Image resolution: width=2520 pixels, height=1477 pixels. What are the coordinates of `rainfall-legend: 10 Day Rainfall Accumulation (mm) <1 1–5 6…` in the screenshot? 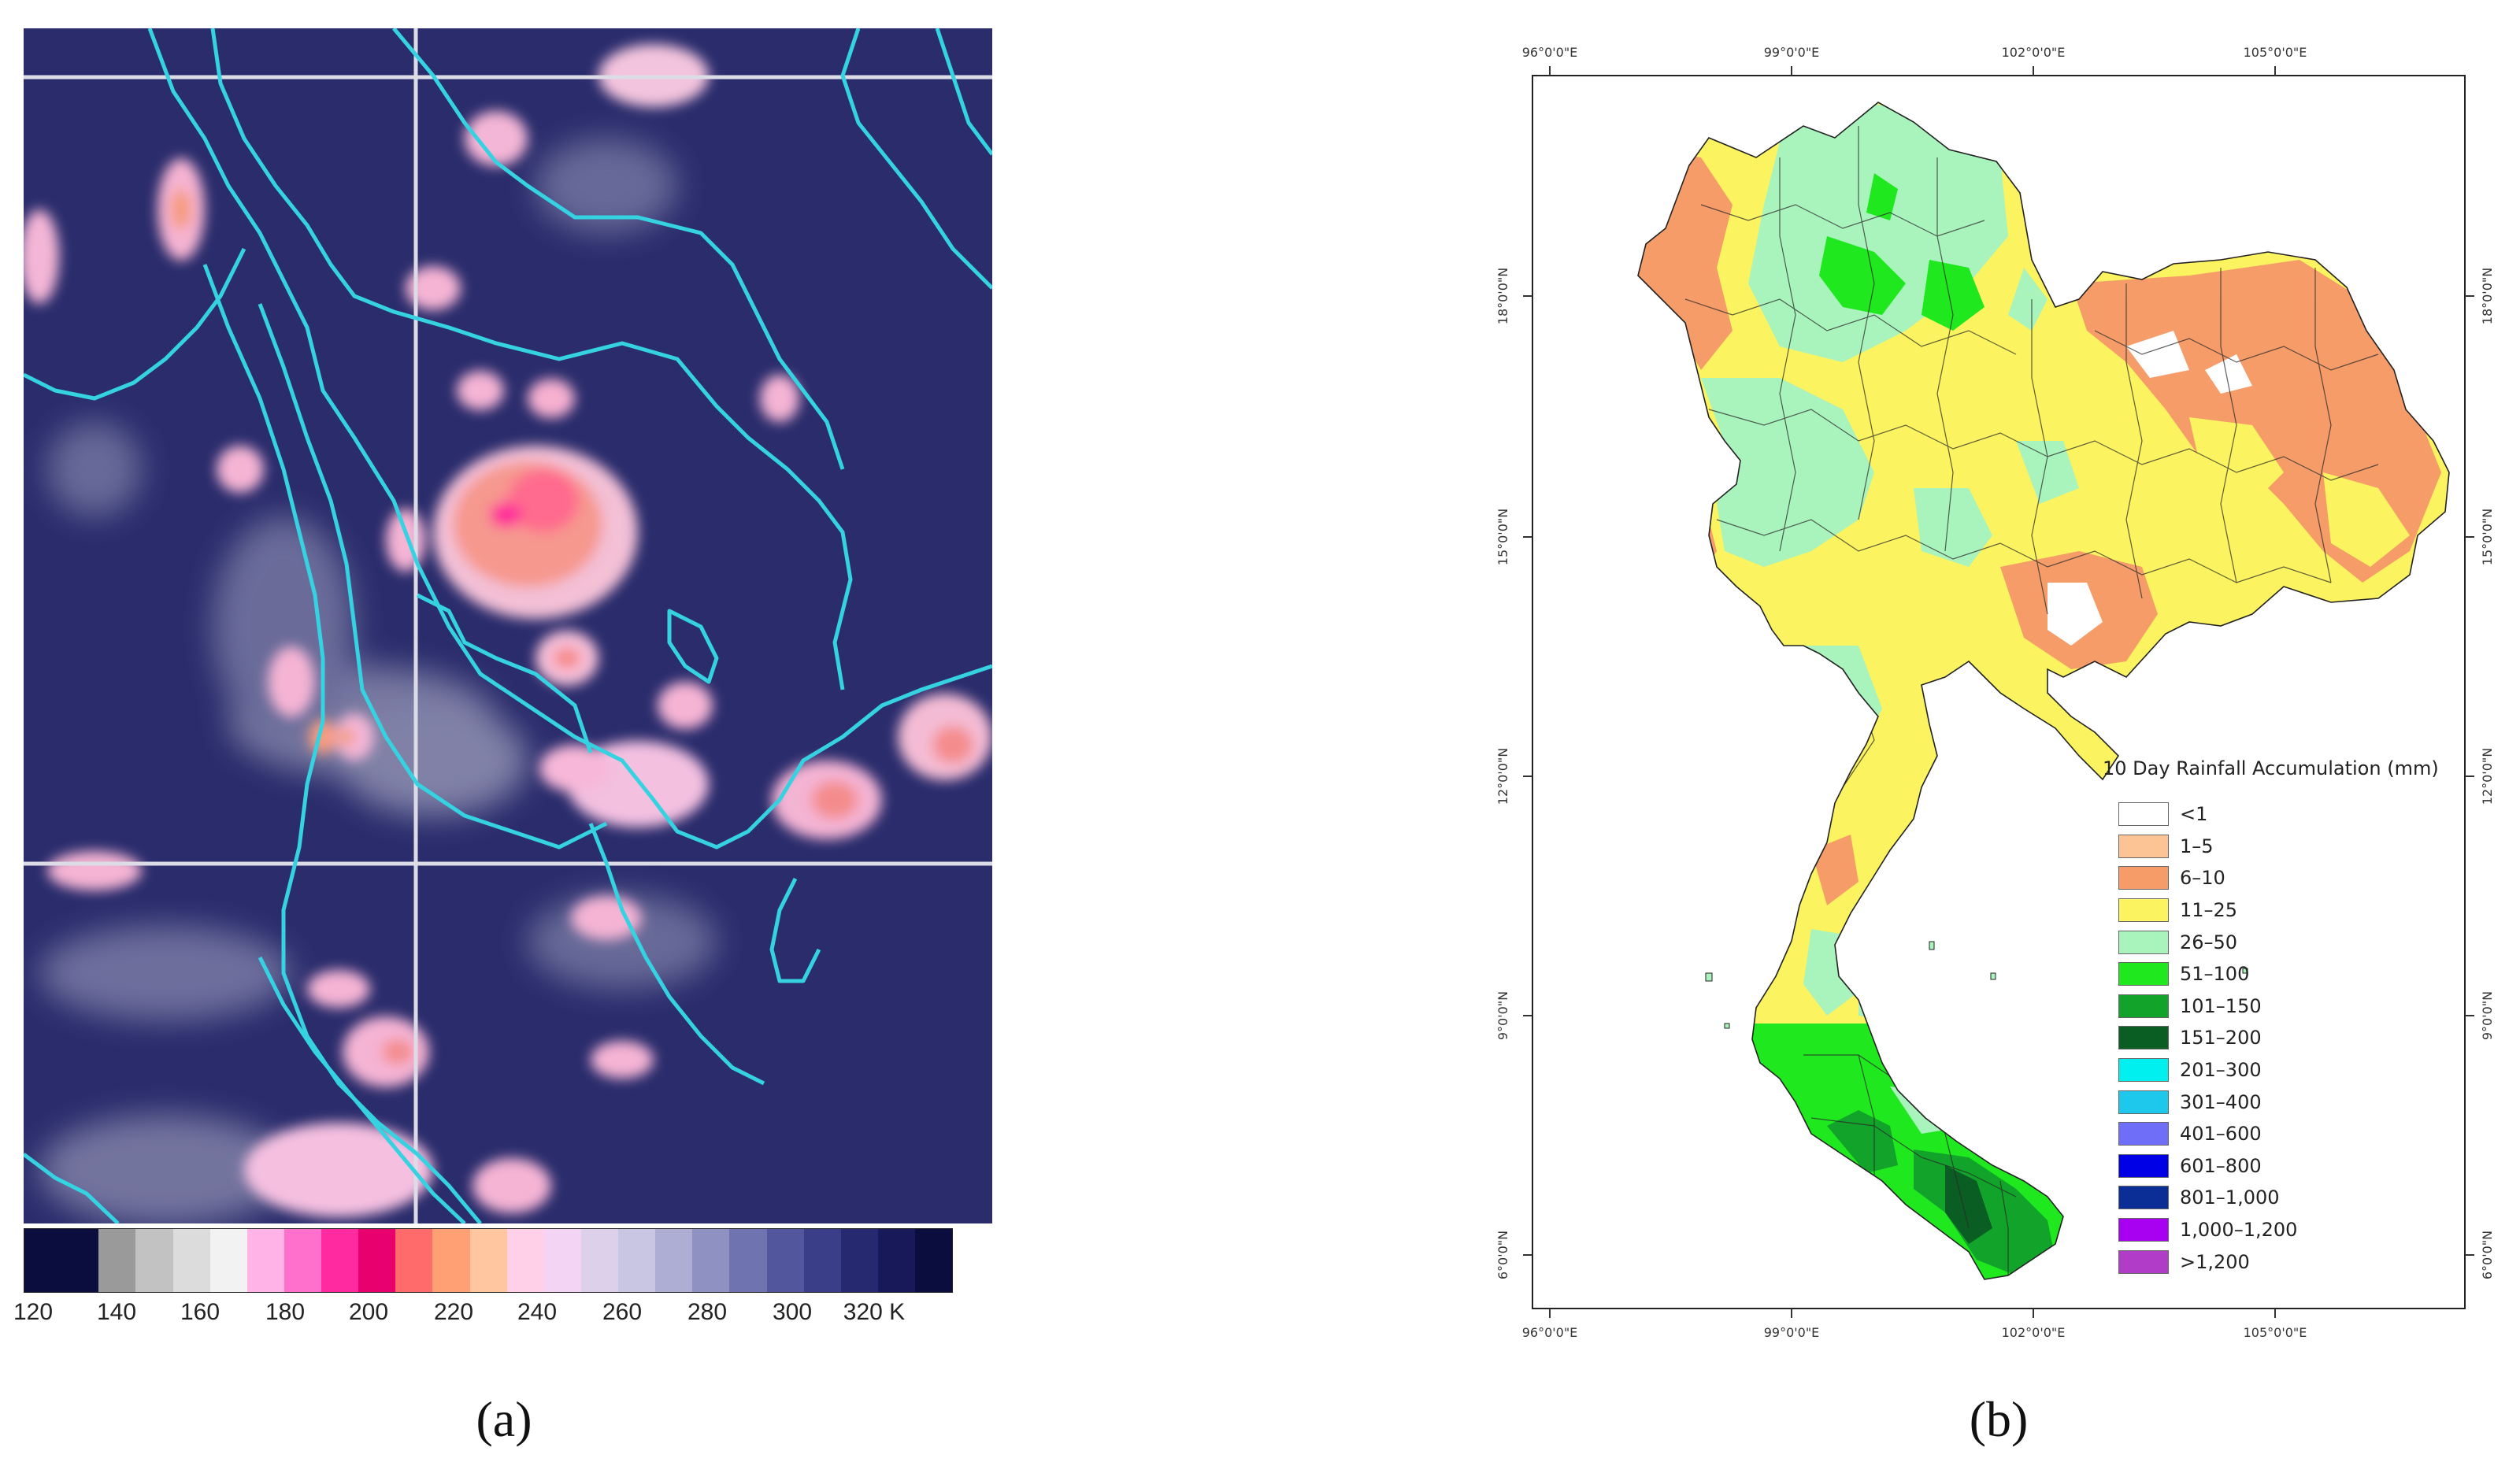 It's located at (2292, 1018).